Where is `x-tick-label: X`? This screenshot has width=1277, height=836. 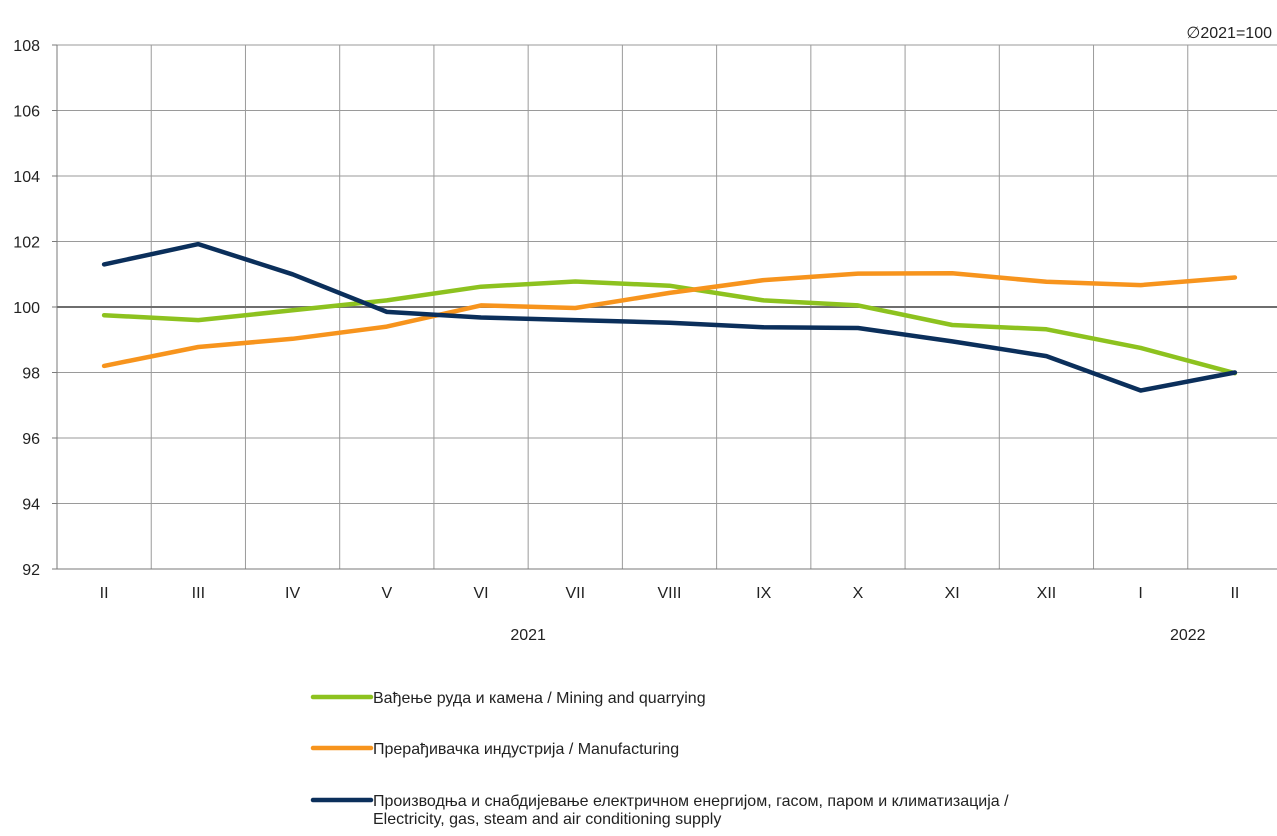 x-tick-label: X is located at coordinates (858, 593).